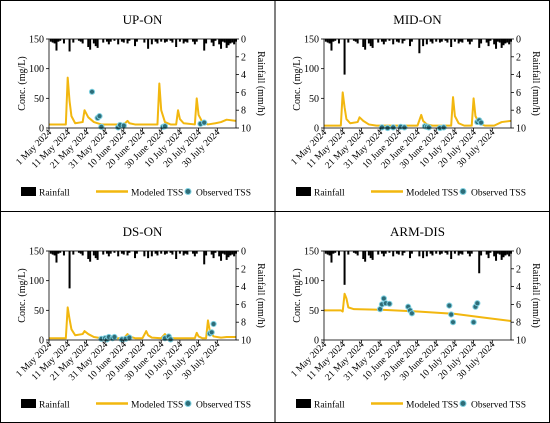  I want to click on rainfall-bars, so click(143, 45).